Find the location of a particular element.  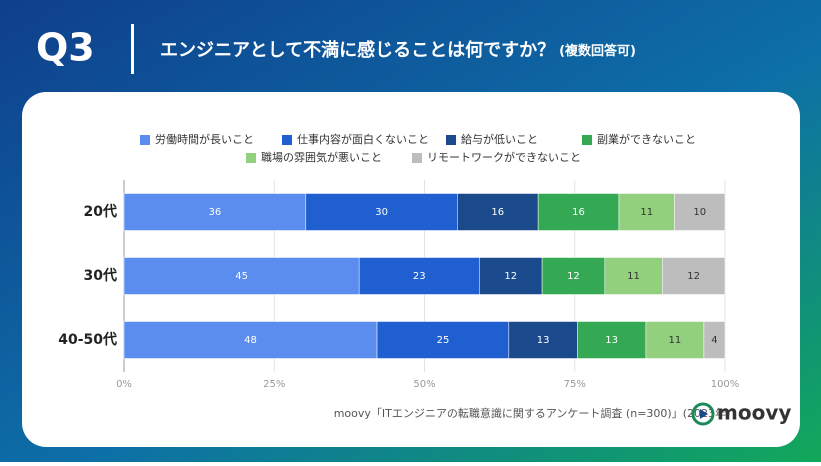

y-tick-label: 30代 is located at coordinates (100, 275).